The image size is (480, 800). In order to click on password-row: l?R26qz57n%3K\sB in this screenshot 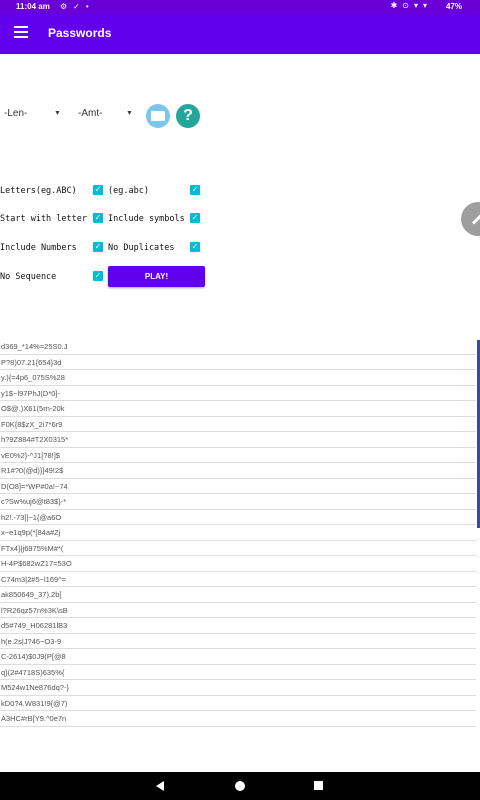, I will do `click(238, 610)`.